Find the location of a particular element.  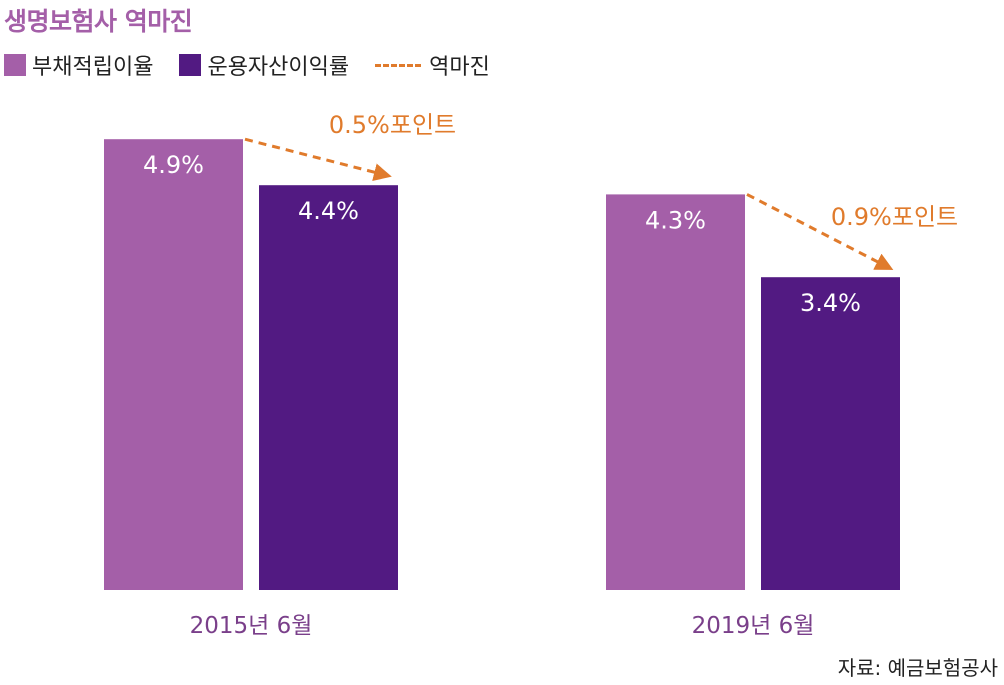

x-tick-label: 2019년 6월 is located at coordinates (753, 626).